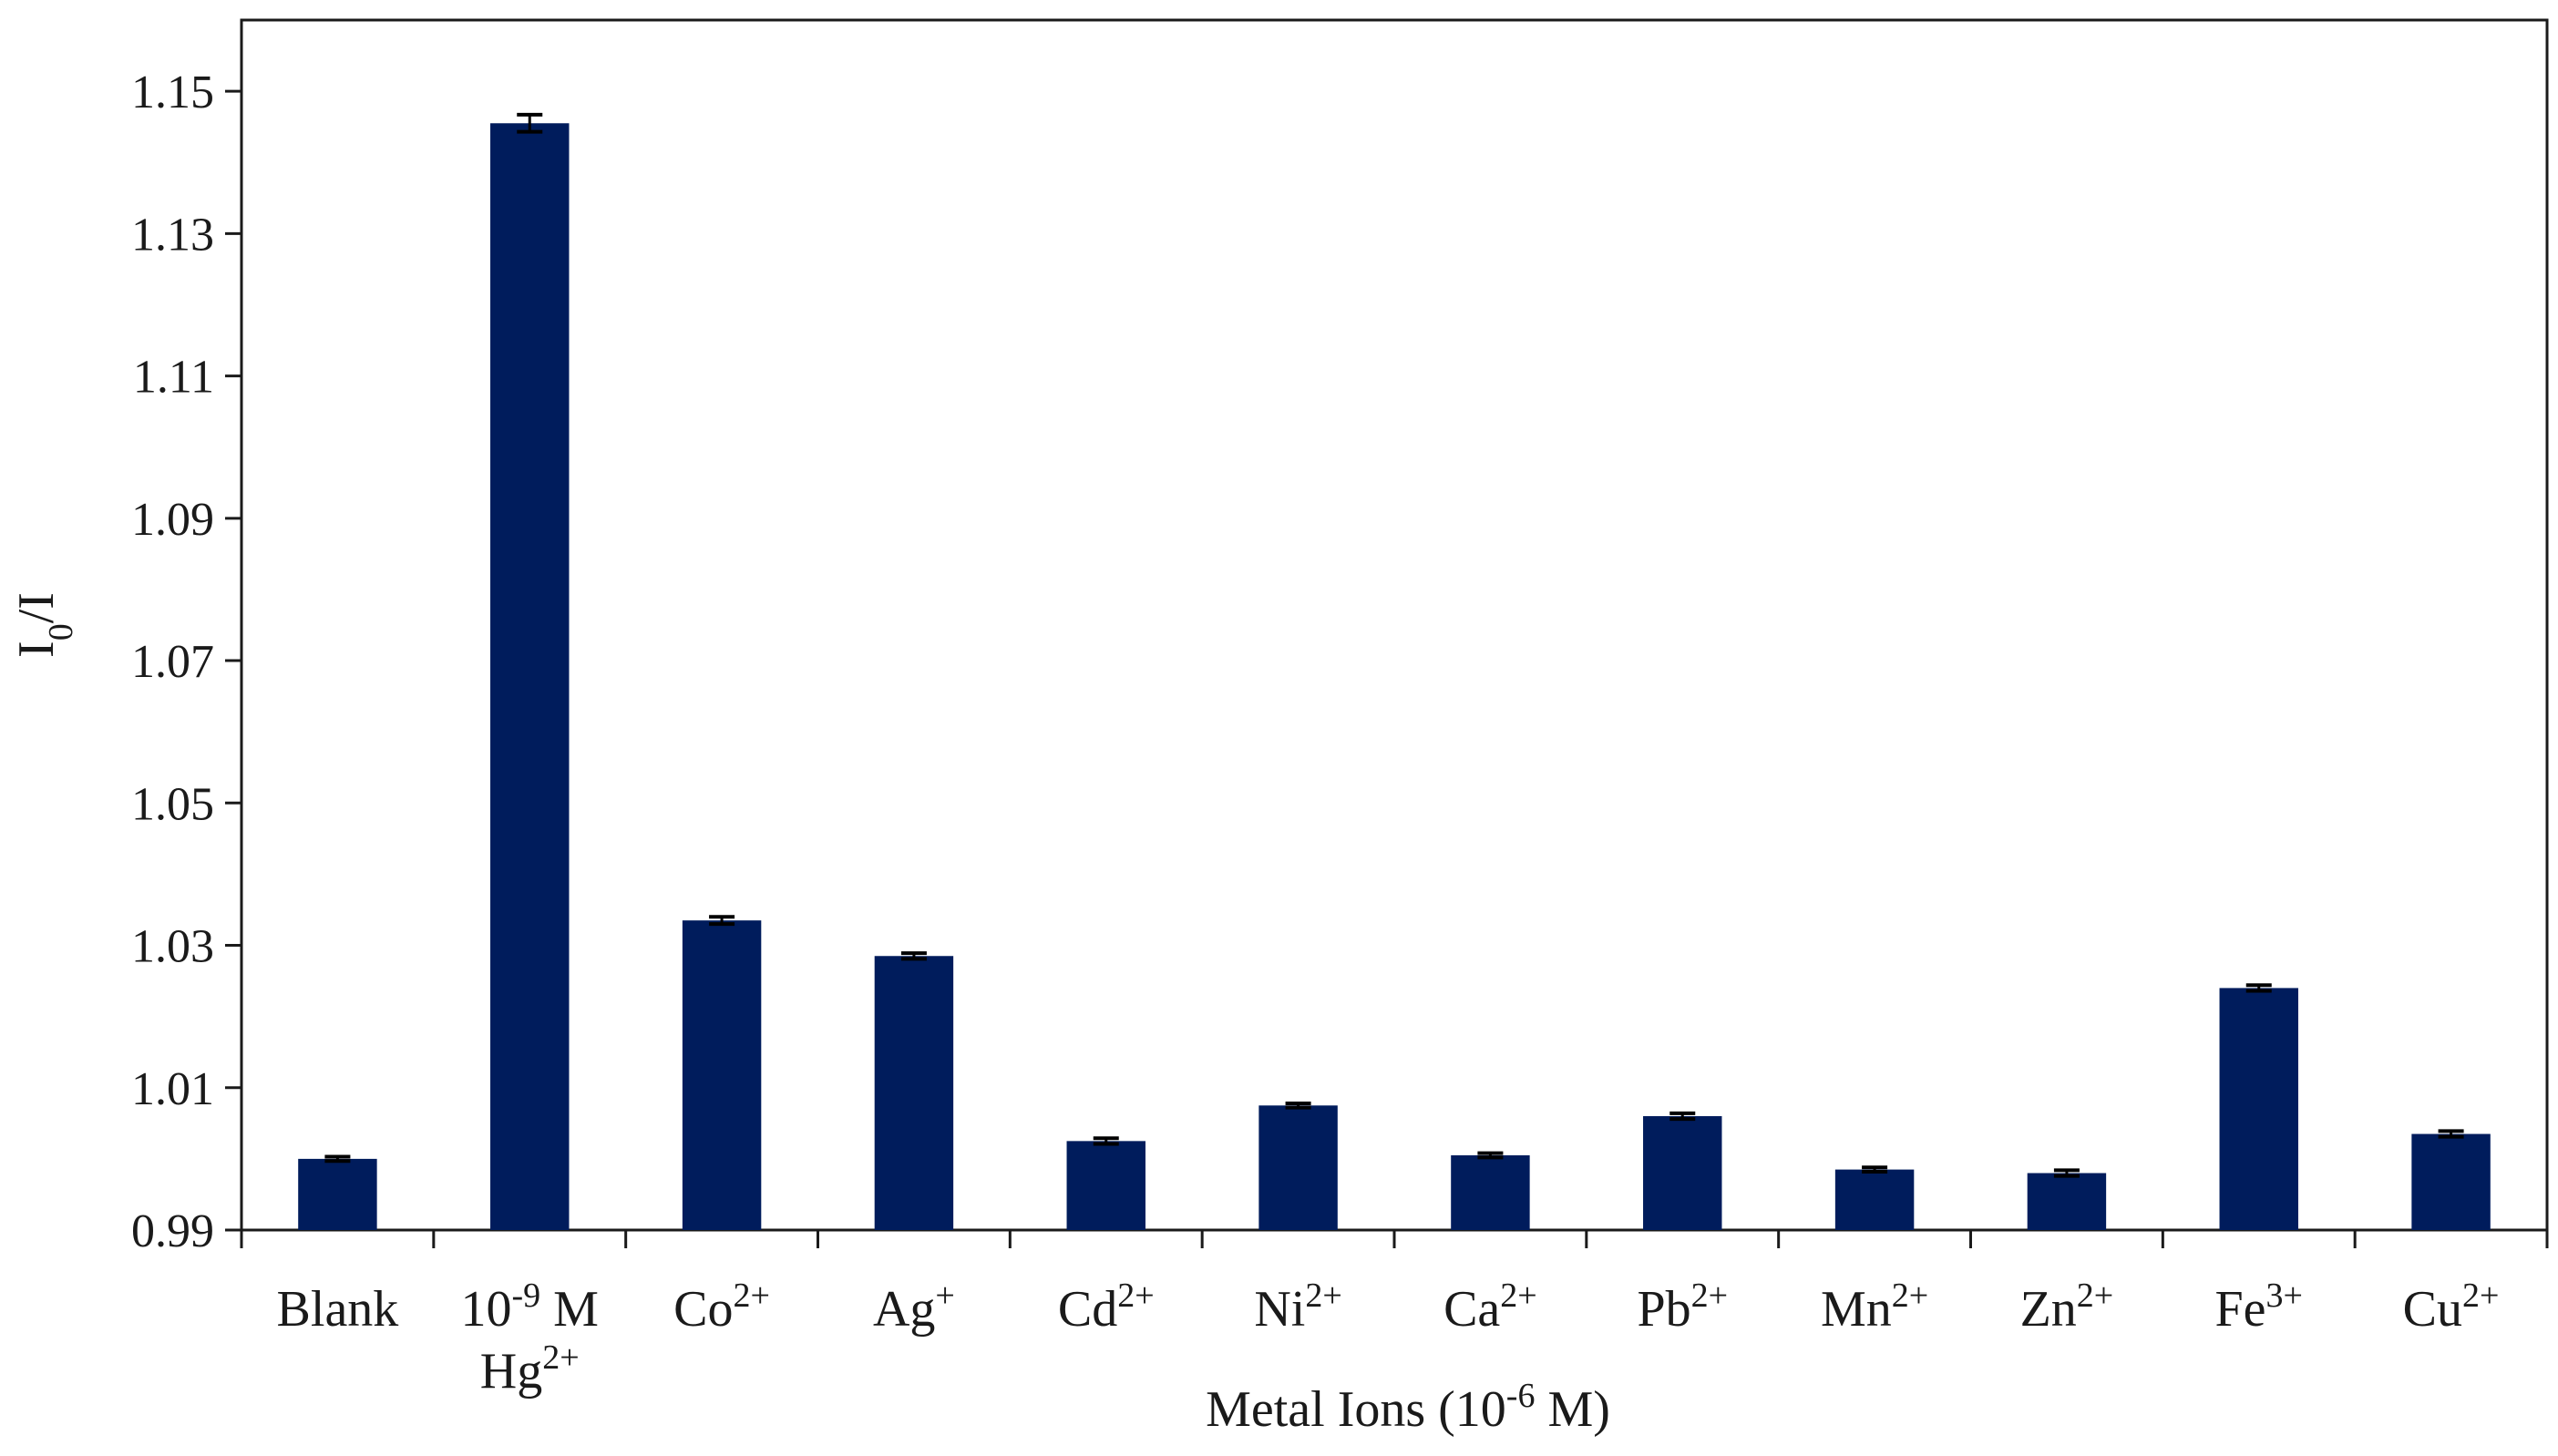 This screenshot has height=1456, width=2558. I want to click on y-tick-label: 1.11, so click(173, 378).